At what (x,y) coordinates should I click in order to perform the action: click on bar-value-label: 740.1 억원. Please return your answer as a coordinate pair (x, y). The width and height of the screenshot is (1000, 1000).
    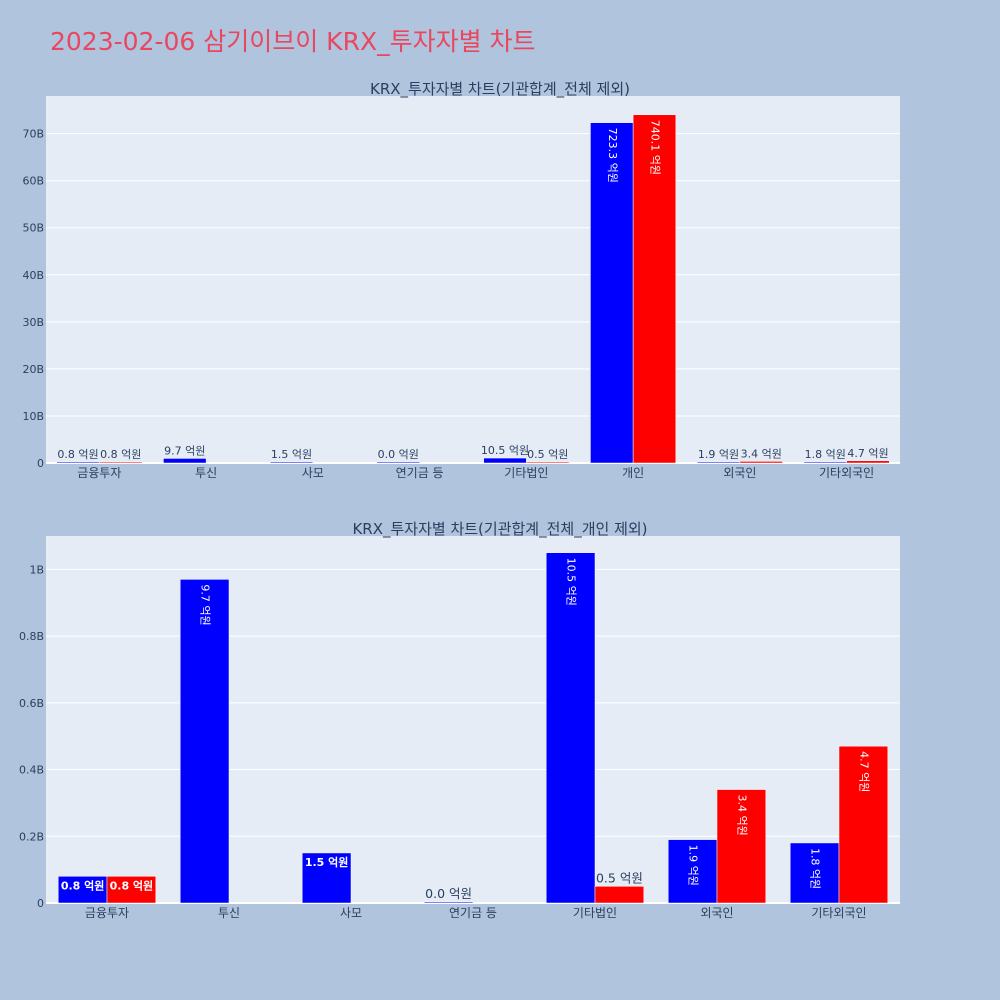
    Looking at the image, I should click on (654, 147).